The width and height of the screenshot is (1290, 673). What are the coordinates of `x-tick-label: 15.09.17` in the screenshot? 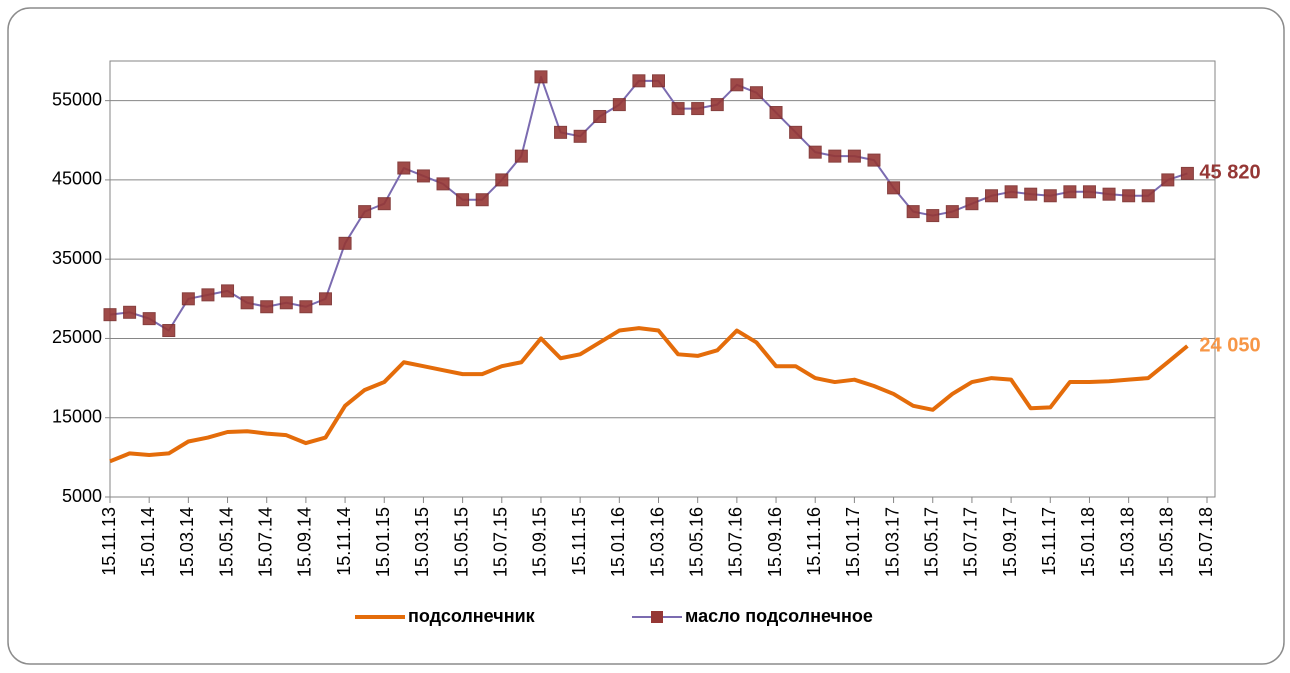 It's located at (1010, 542).